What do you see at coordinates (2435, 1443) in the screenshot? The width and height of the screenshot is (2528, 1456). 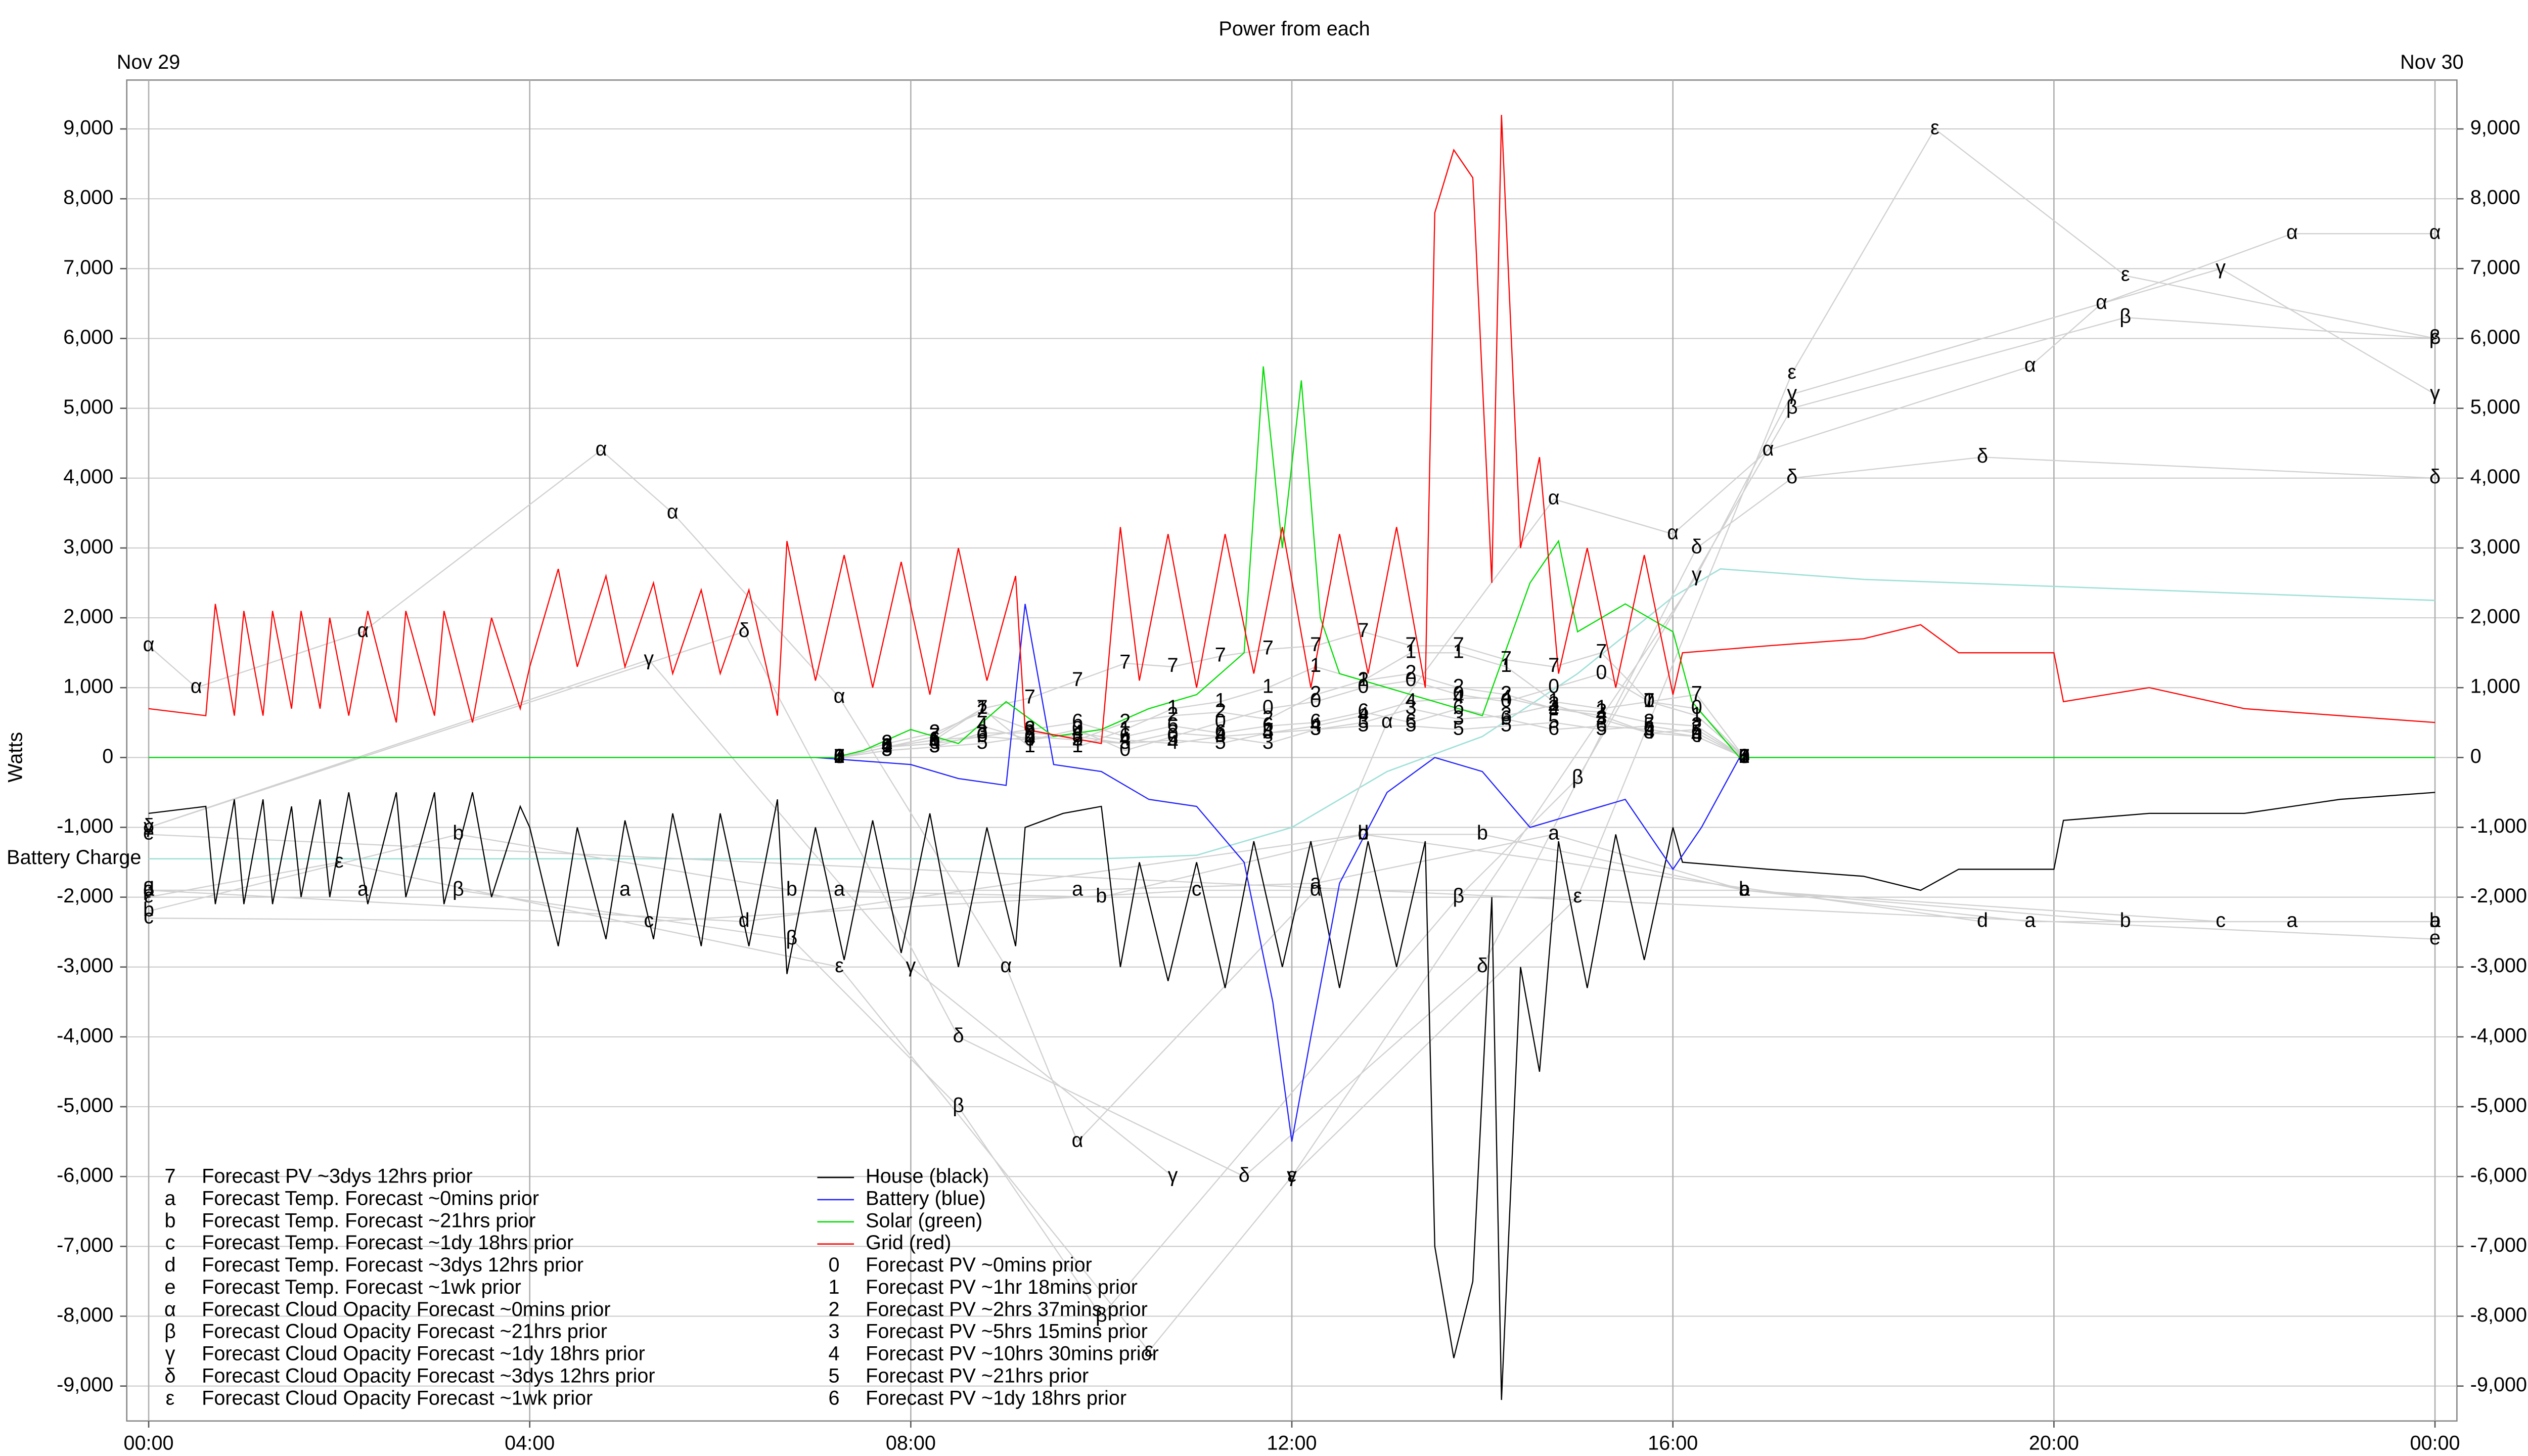 I see `x-tick-label: 00:00` at bounding box center [2435, 1443].